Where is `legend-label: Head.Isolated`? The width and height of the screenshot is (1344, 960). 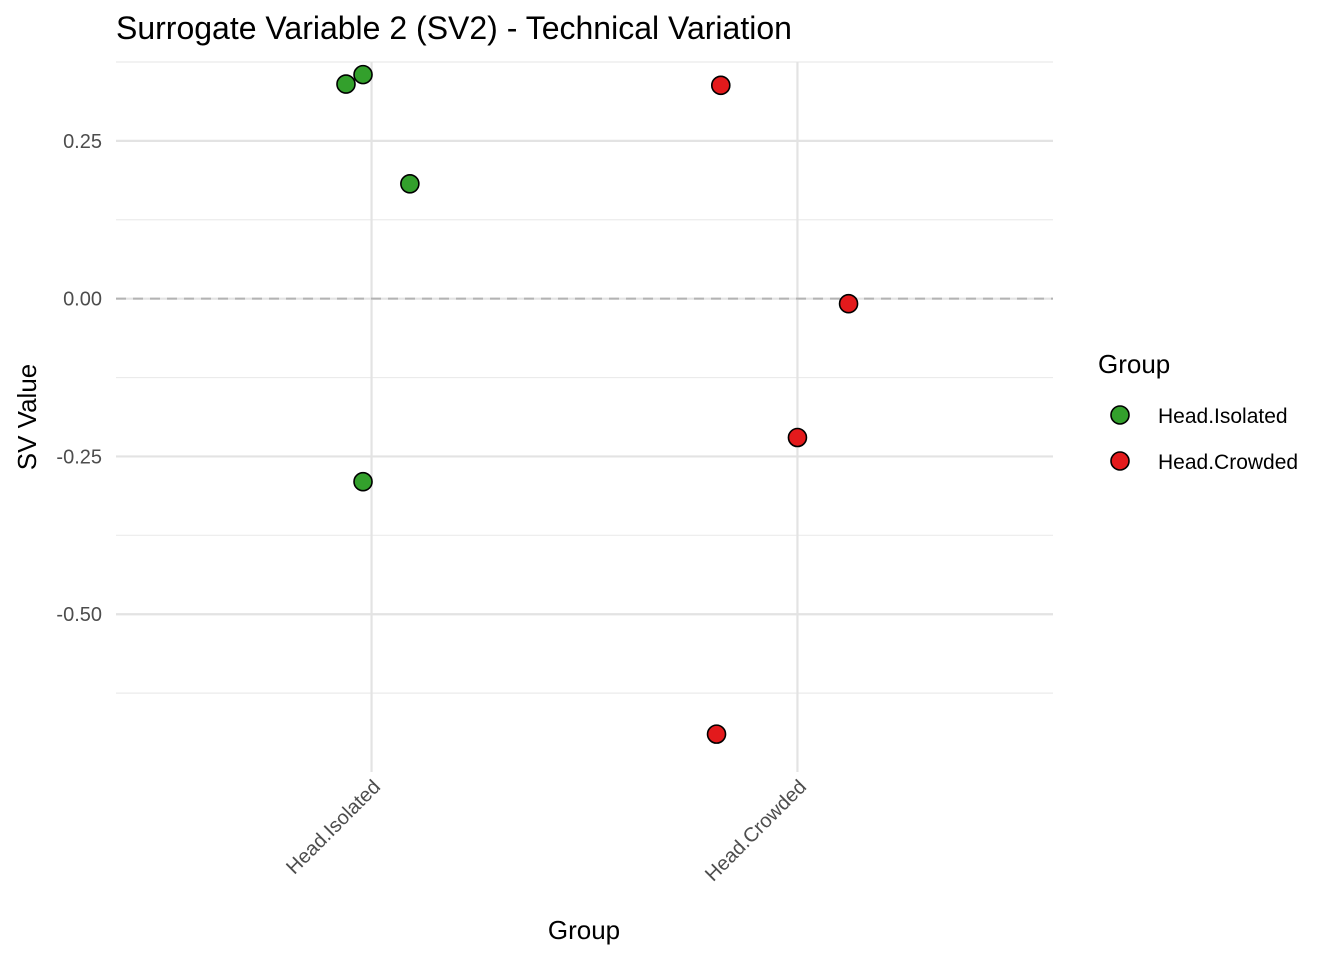 legend-label: Head.Isolated is located at coordinates (1223, 416).